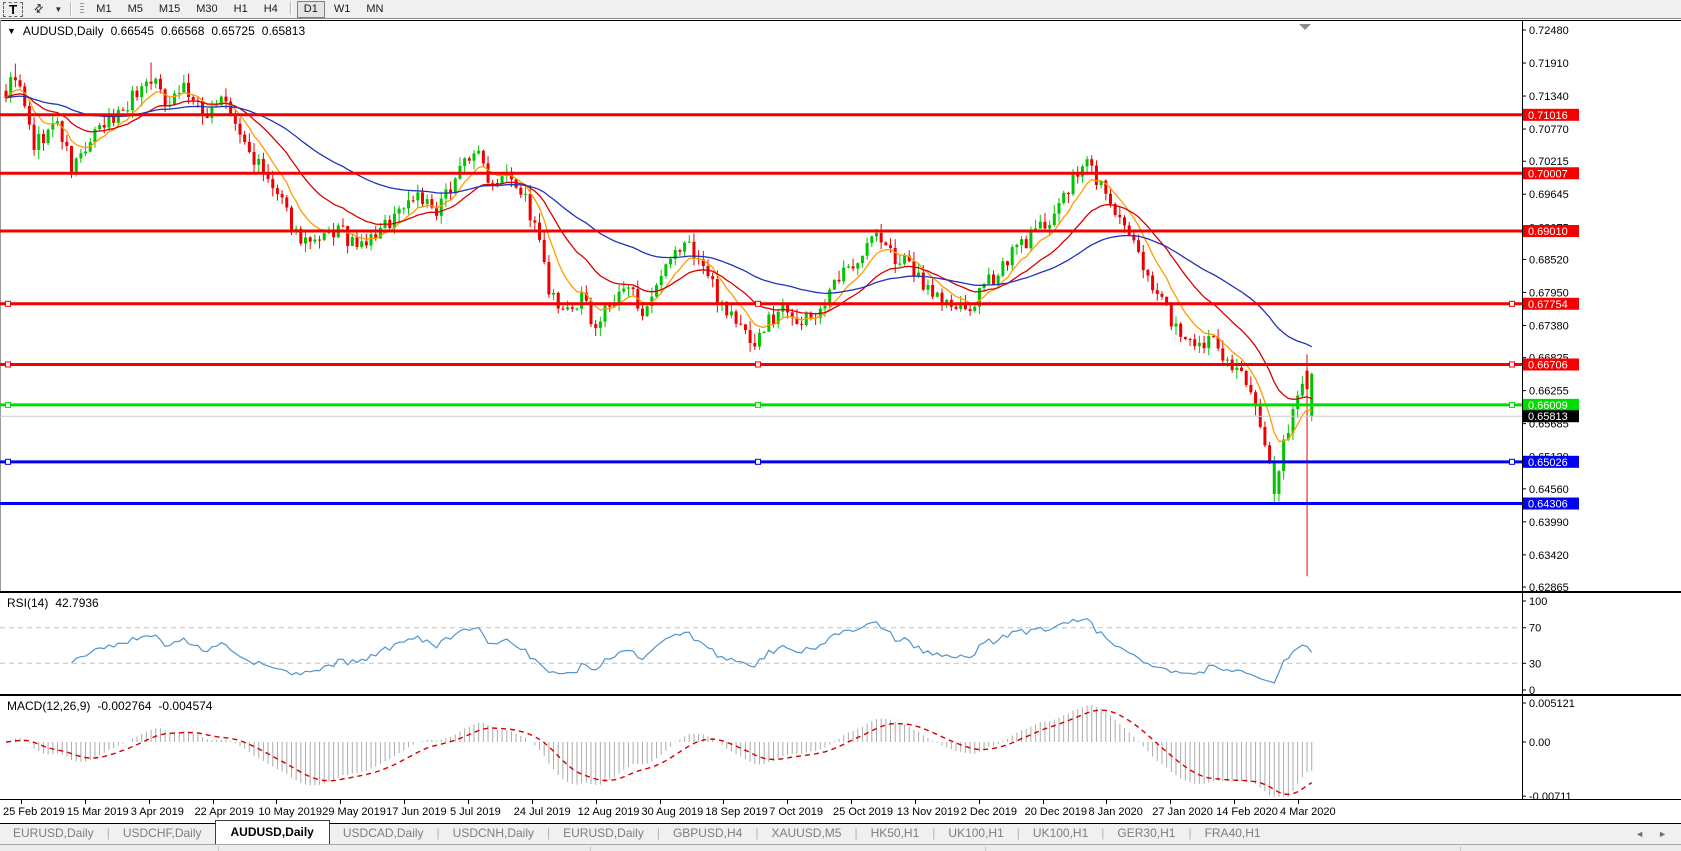  I want to click on timeframe-button-d1: D1, so click(310, 9).